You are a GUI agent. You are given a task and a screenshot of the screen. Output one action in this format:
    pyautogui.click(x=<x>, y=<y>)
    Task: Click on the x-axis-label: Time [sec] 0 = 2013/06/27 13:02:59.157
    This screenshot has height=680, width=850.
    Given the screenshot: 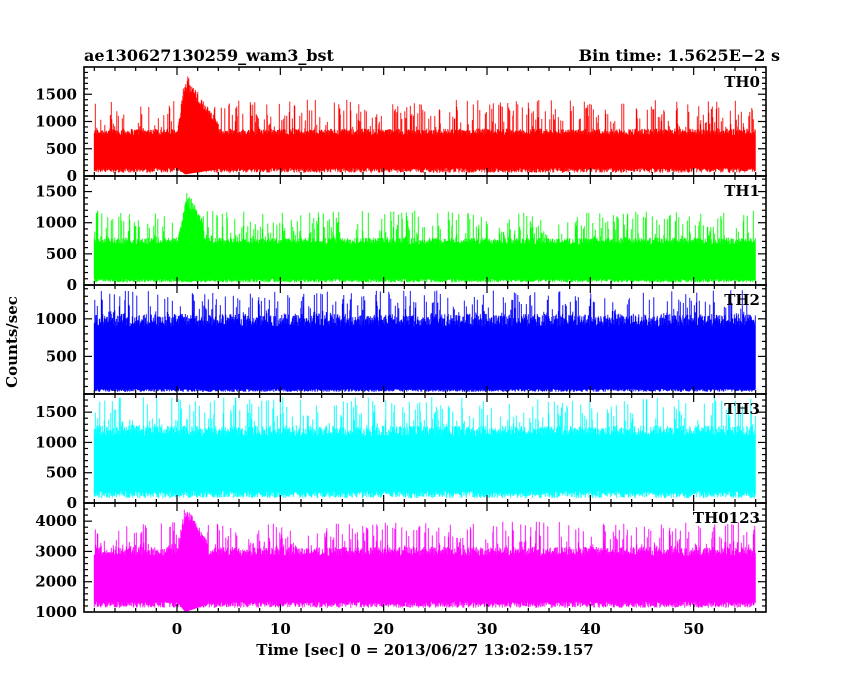 What is the action you would take?
    pyautogui.click(x=424, y=650)
    